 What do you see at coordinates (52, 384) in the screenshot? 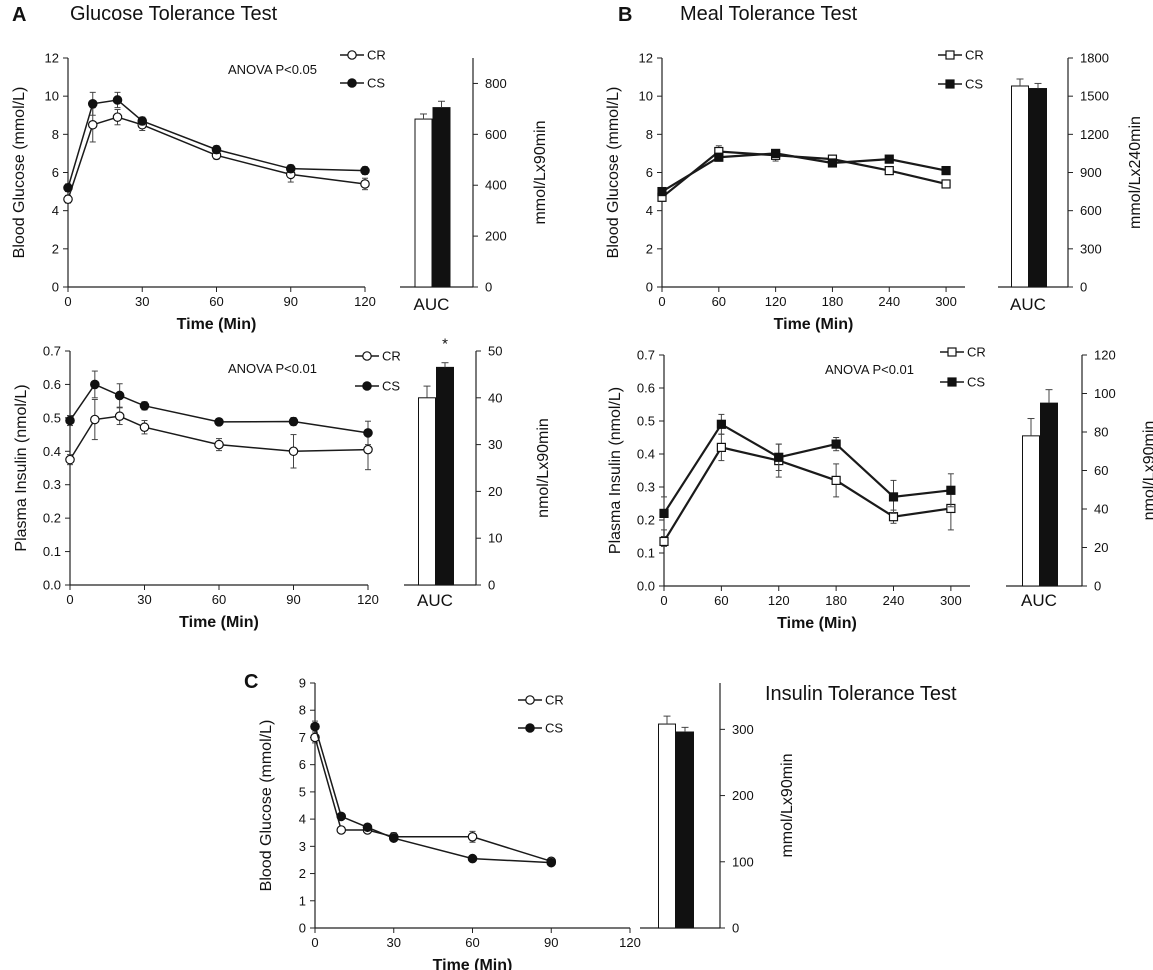
I see `y-tick-label: 0.6` at bounding box center [52, 384].